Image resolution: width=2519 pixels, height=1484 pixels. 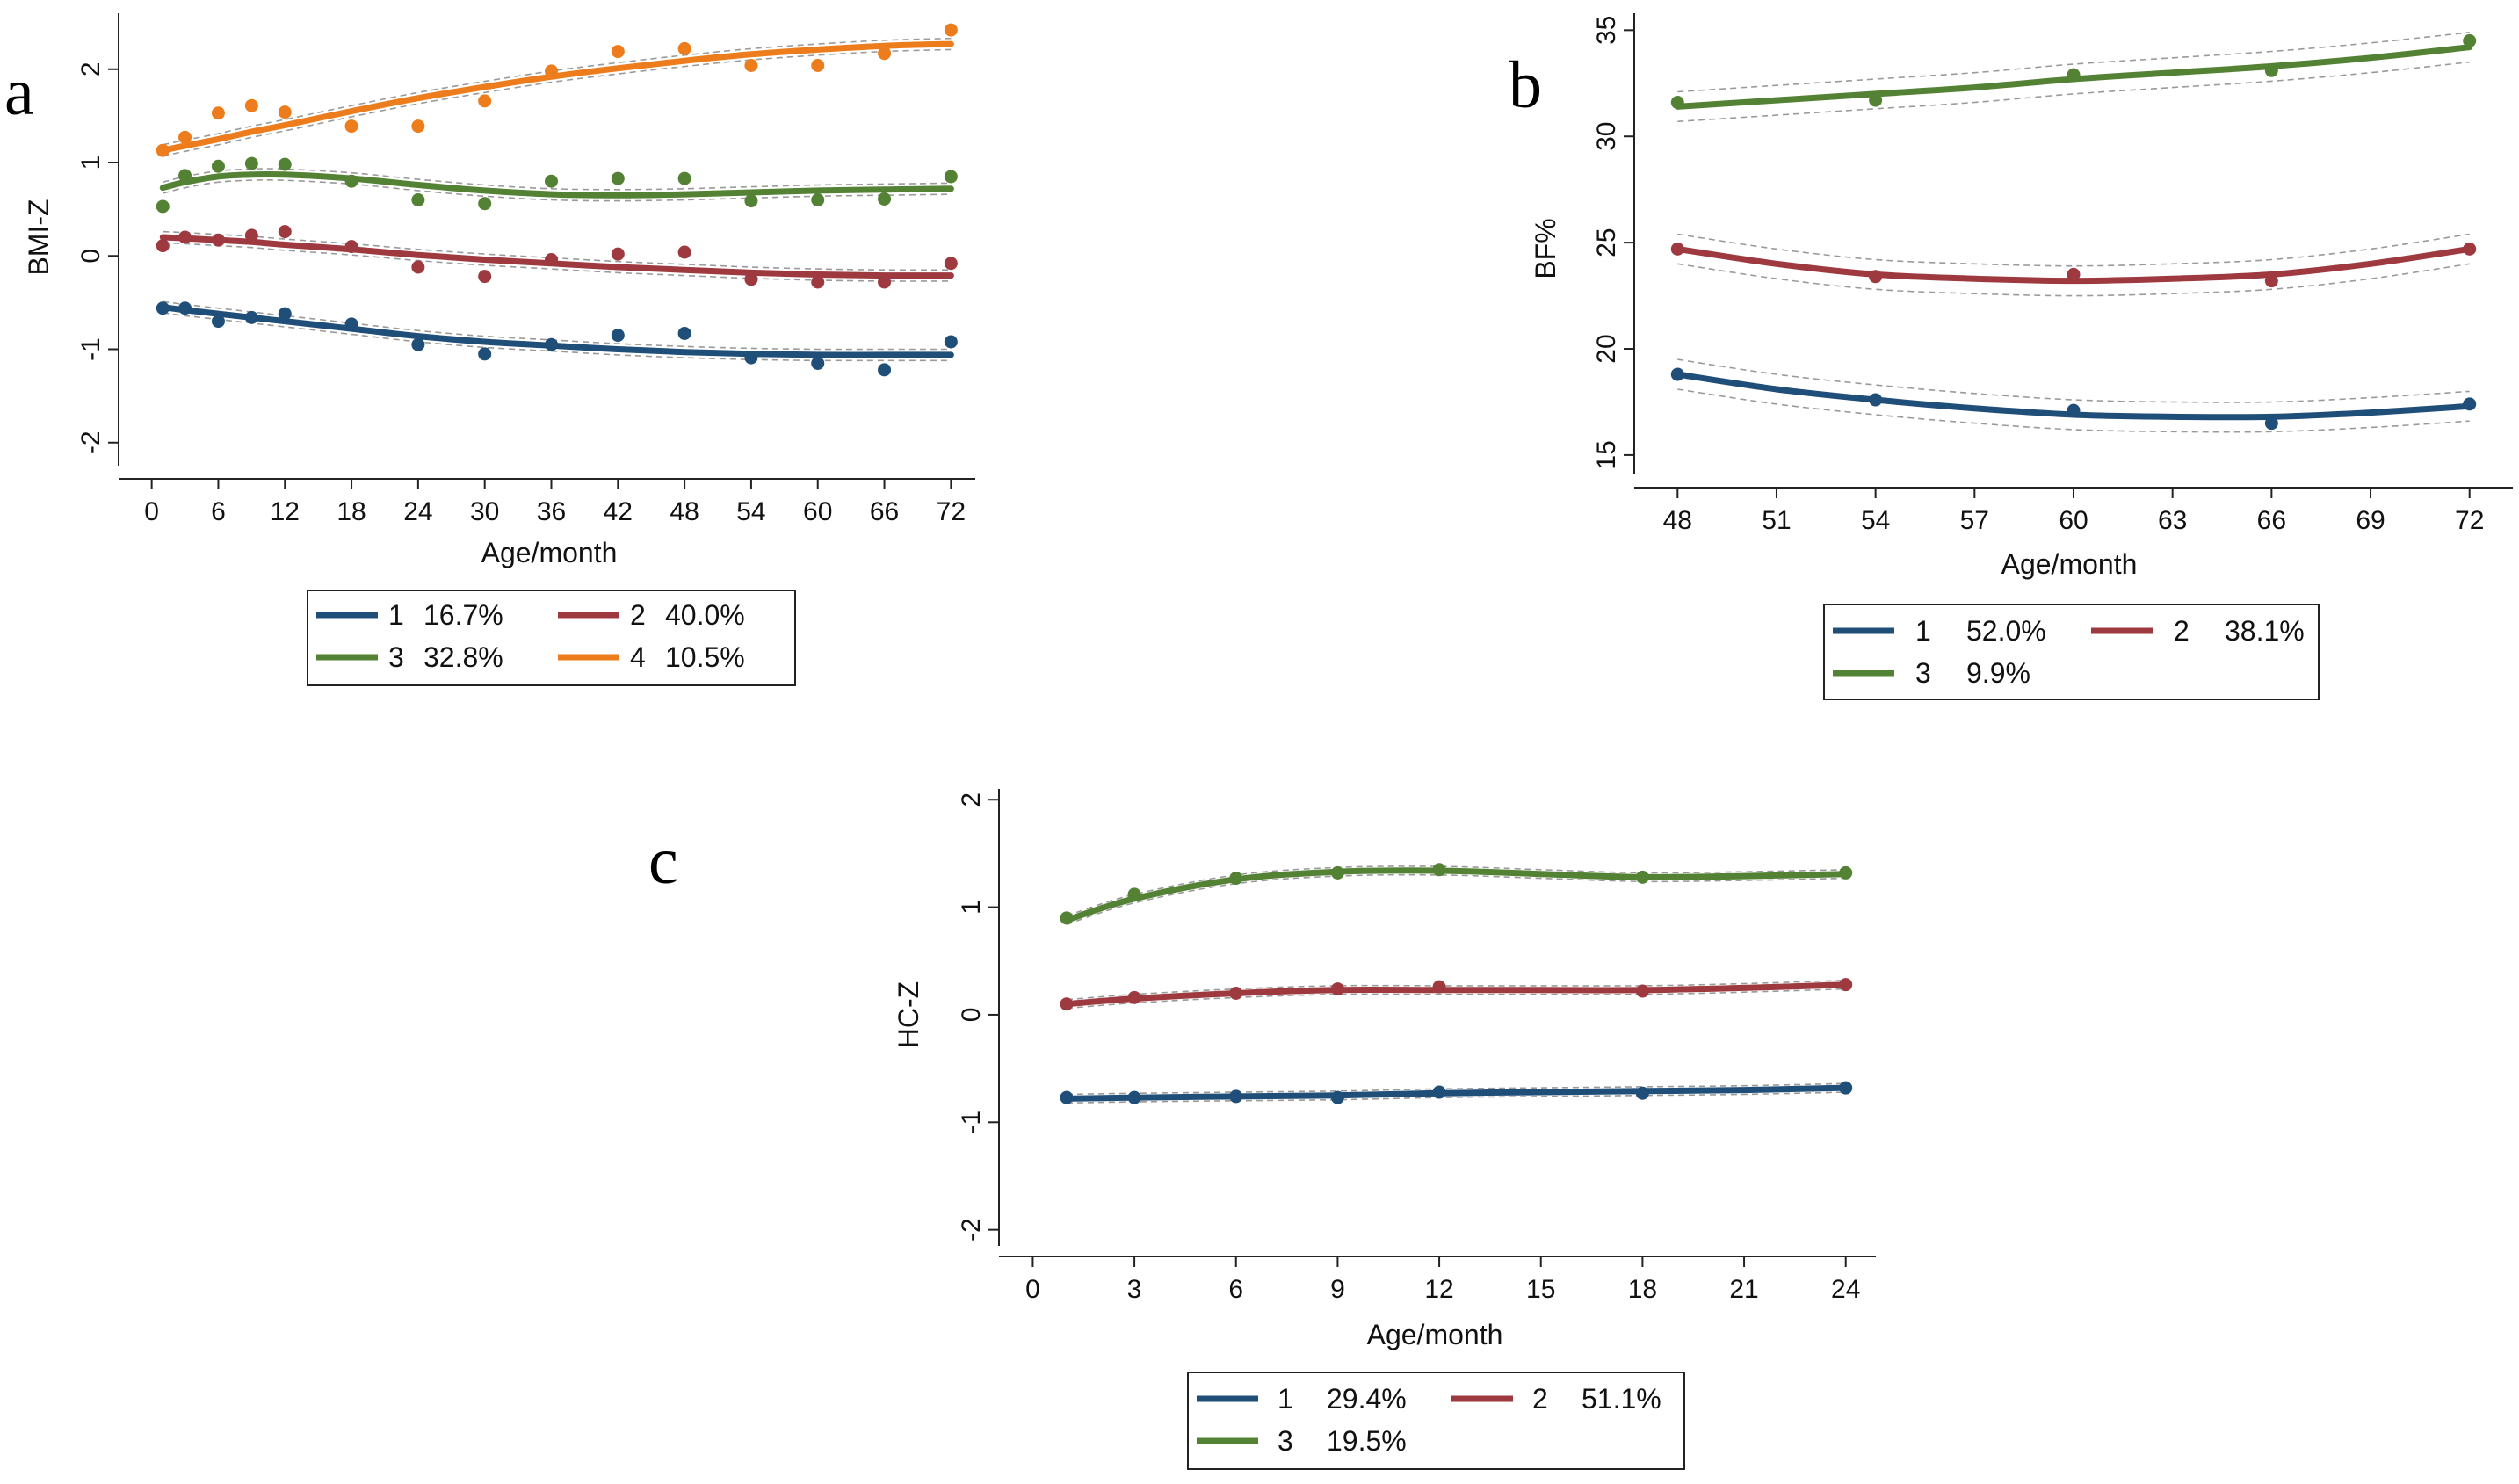 I want to click on panel-a-legend-3-label: 3, so click(x=396, y=657).